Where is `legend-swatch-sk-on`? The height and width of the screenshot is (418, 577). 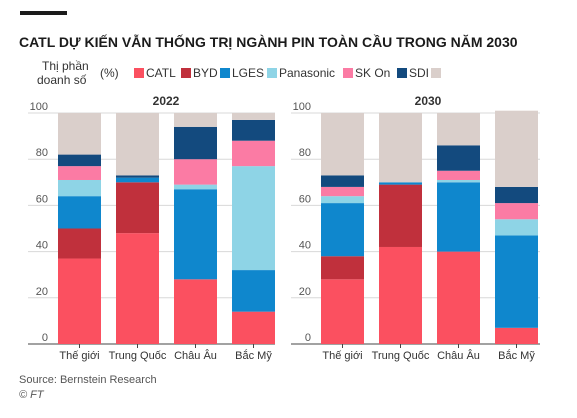 legend-swatch-sk-on is located at coordinates (348, 73).